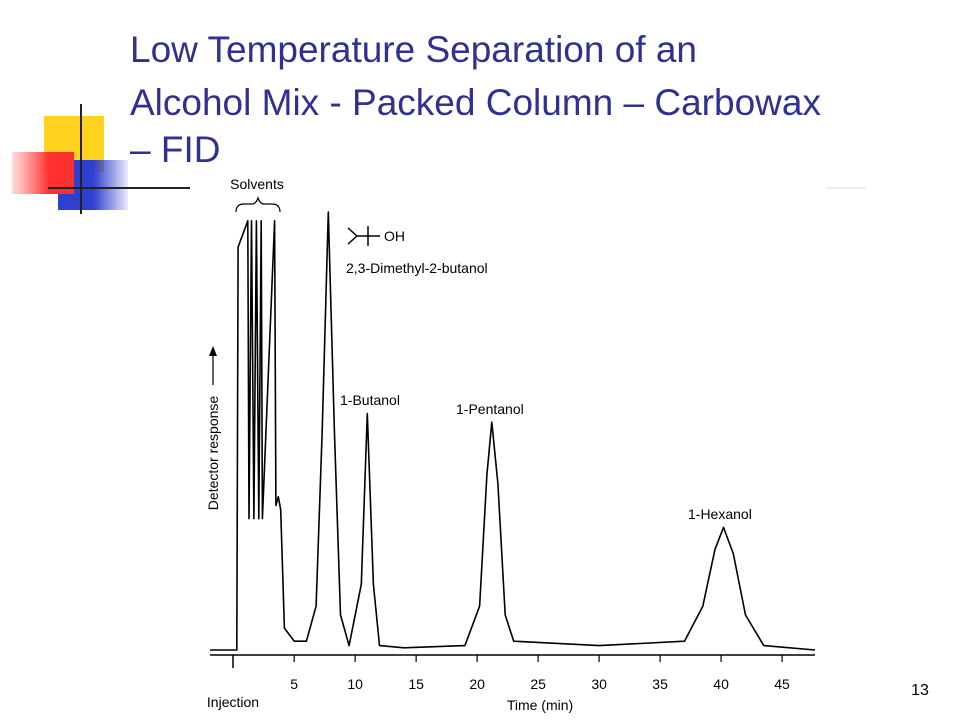  I want to click on x-tick-label: 45, so click(782, 684).